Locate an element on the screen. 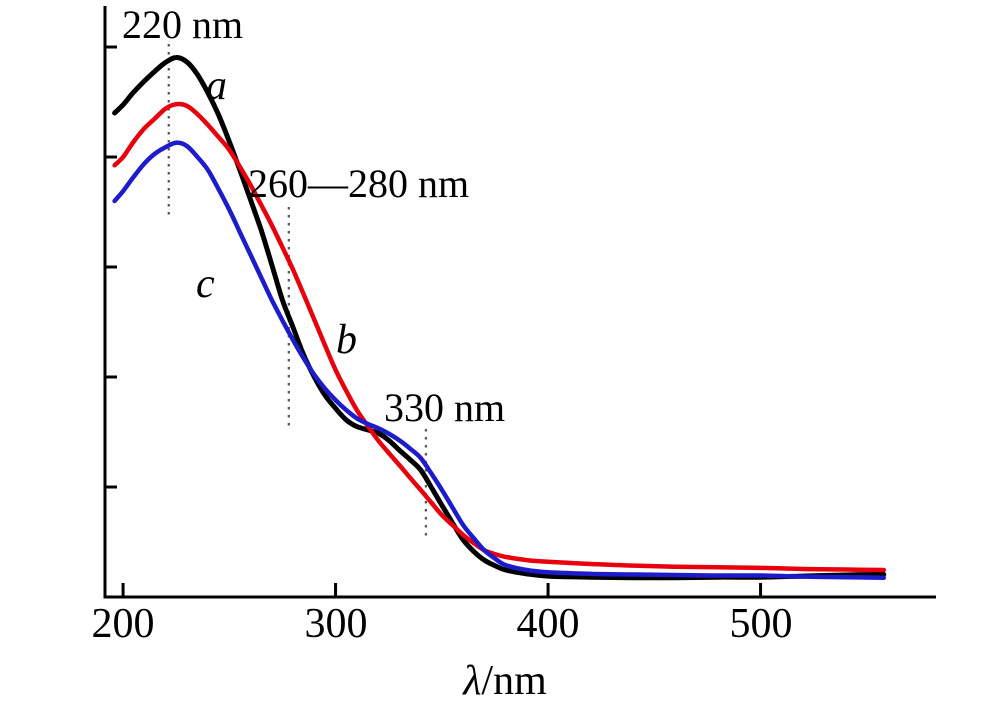 This screenshot has width=985, height=709. curve-label-a: a is located at coordinates (216, 86).